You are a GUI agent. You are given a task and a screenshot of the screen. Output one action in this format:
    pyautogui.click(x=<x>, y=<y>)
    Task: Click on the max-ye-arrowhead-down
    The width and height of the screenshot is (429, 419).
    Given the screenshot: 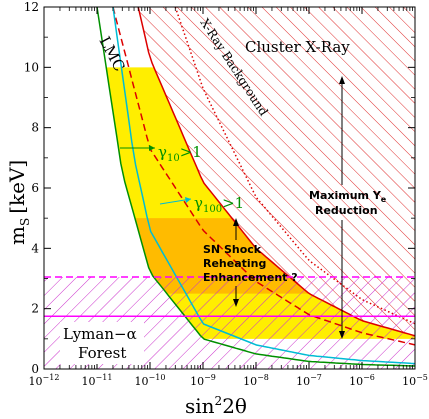 What is the action you would take?
    pyautogui.click(x=342, y=335)
    